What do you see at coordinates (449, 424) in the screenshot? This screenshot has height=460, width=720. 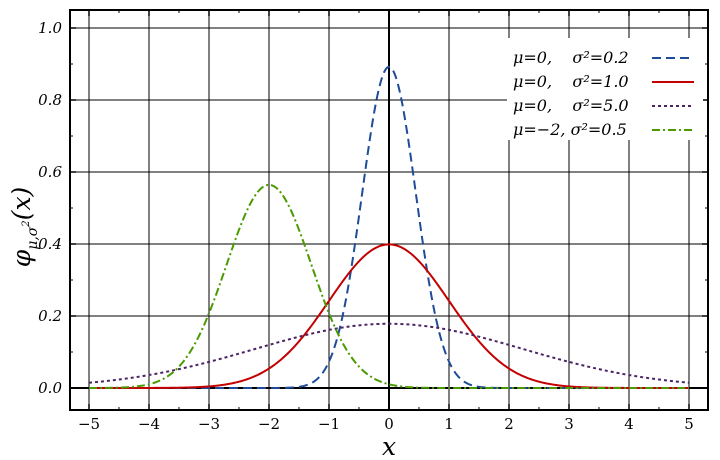 I see `x-tick-label: 1` at bounding box center [449, 424].